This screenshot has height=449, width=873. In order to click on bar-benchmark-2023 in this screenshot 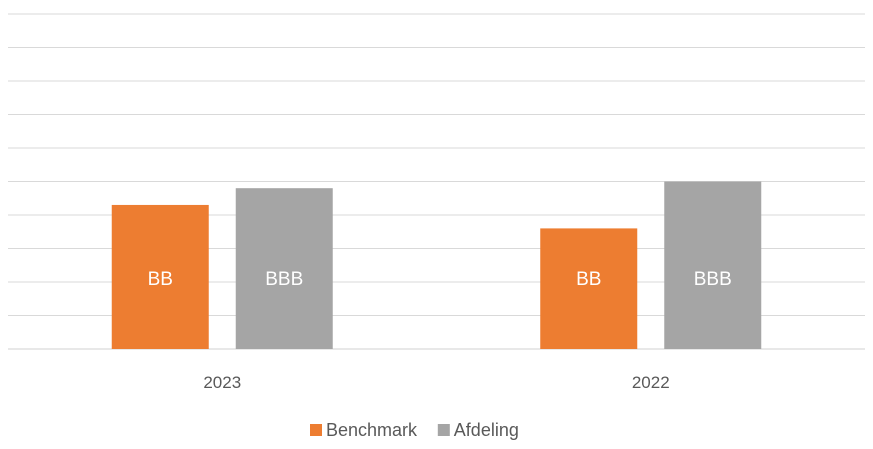, I will do `click(160, 276)`.